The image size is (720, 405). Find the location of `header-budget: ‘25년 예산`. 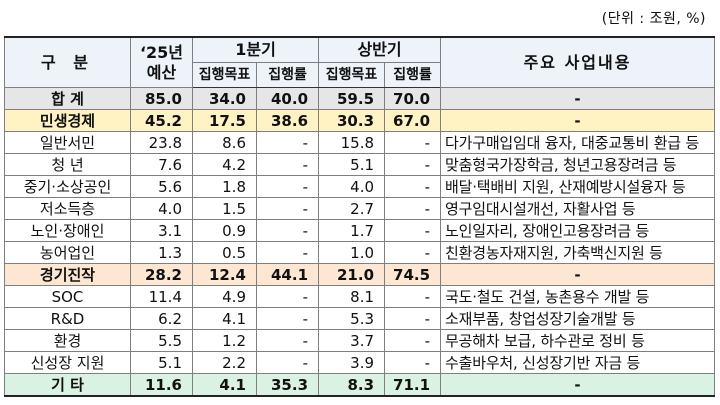

header-budget: ‘25년 예산 is located at coordinates (161, 62).